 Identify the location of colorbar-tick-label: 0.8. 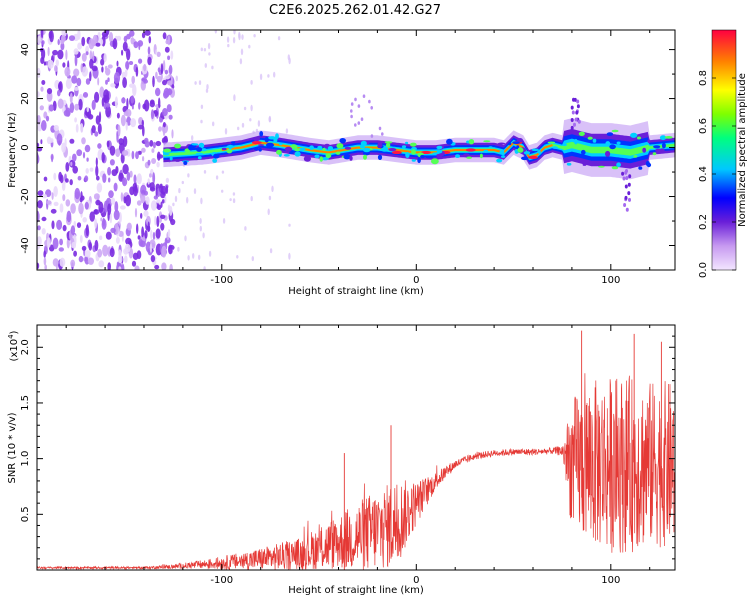
(703, 78).